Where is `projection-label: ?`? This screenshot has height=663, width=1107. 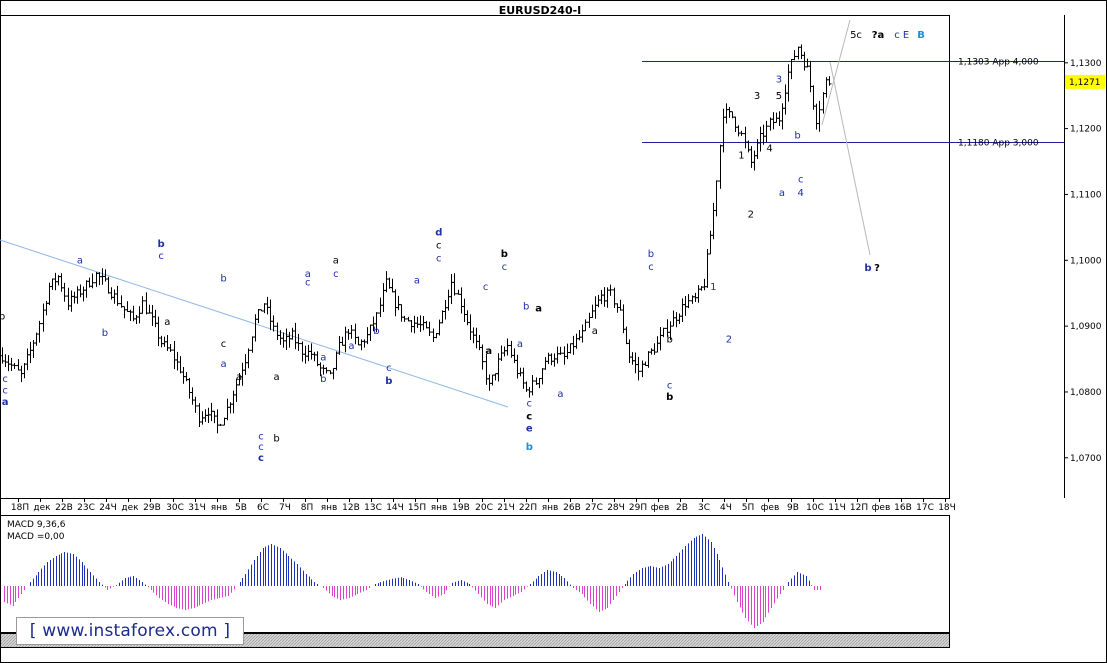 projection-label: ? is located at coordinates (877, 268).